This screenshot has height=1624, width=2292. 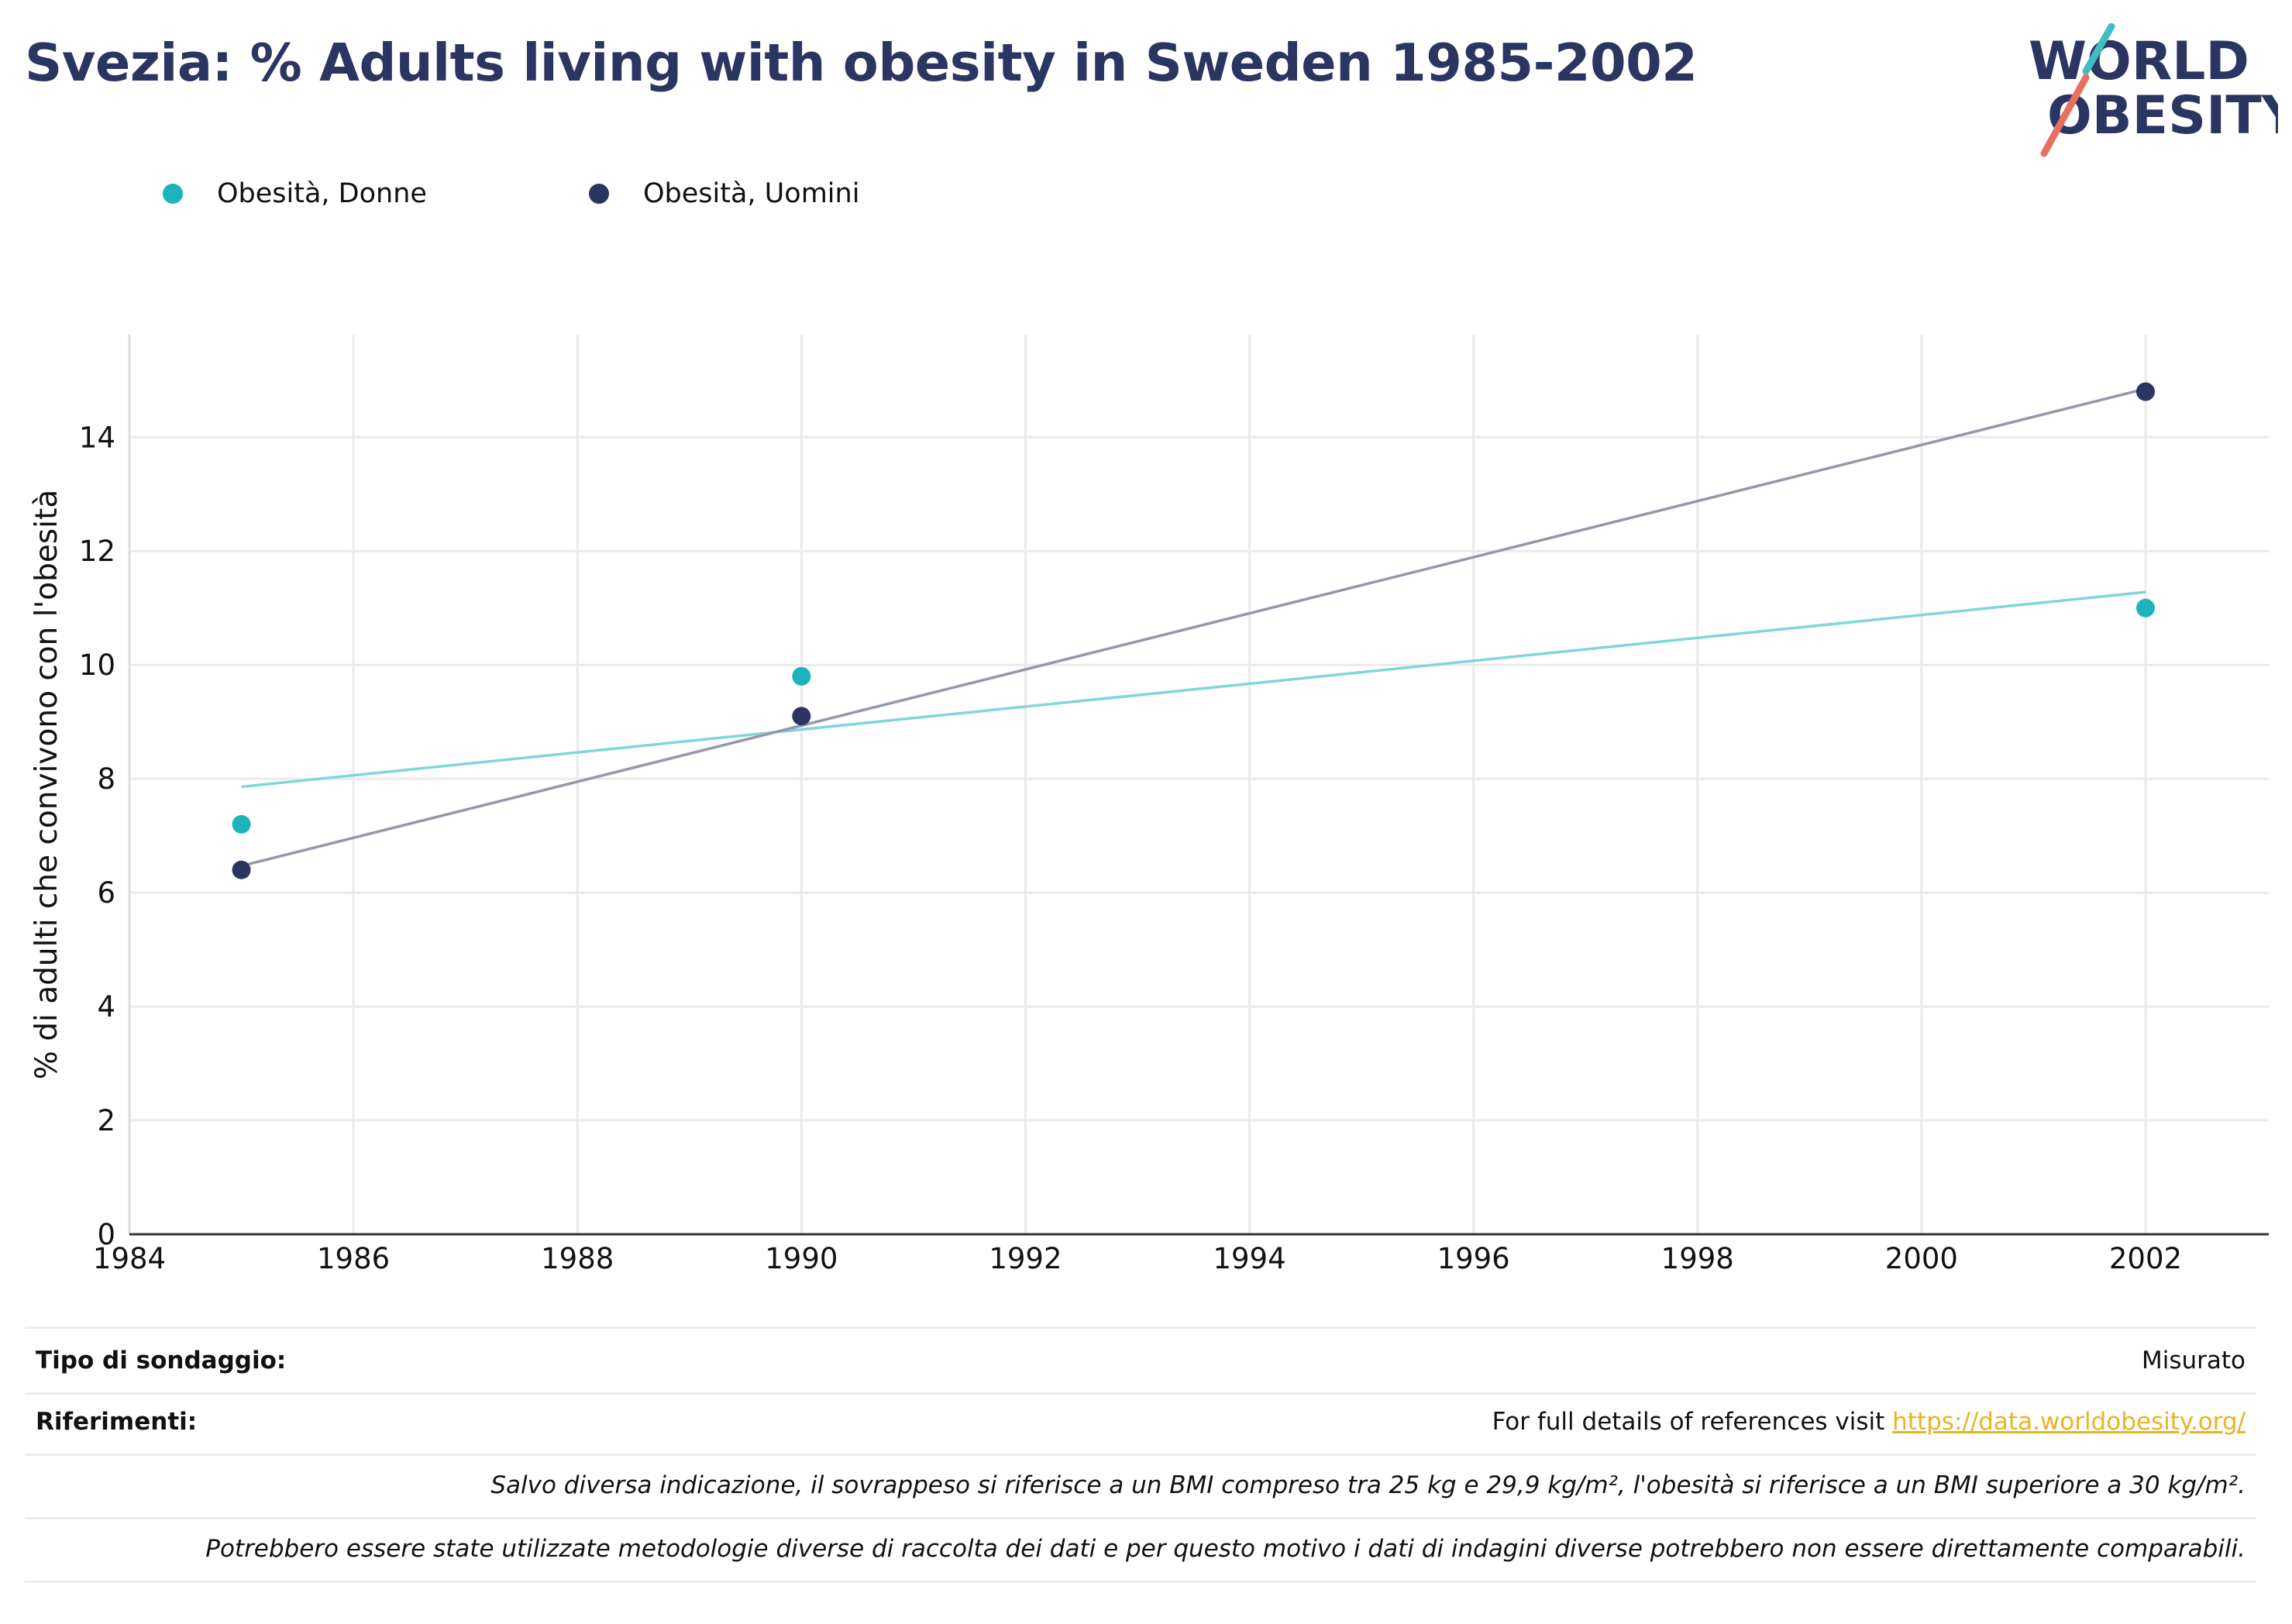 What do you see at coordinates (117, 1422) in the screenshot?
I see `references-label: Riferimenti:` at bounding box center [117, 1422].